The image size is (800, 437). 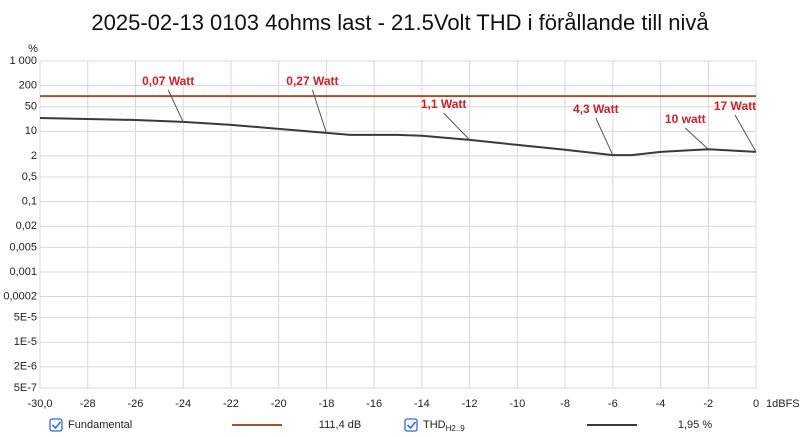 I want to click on x-tick-label: -18, so click(x=326, y=404).